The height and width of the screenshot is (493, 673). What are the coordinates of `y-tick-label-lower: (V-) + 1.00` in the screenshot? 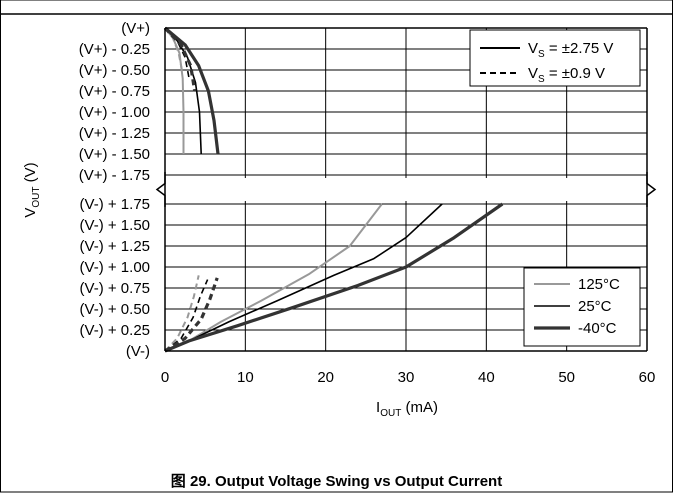 It's located at (115, 267).